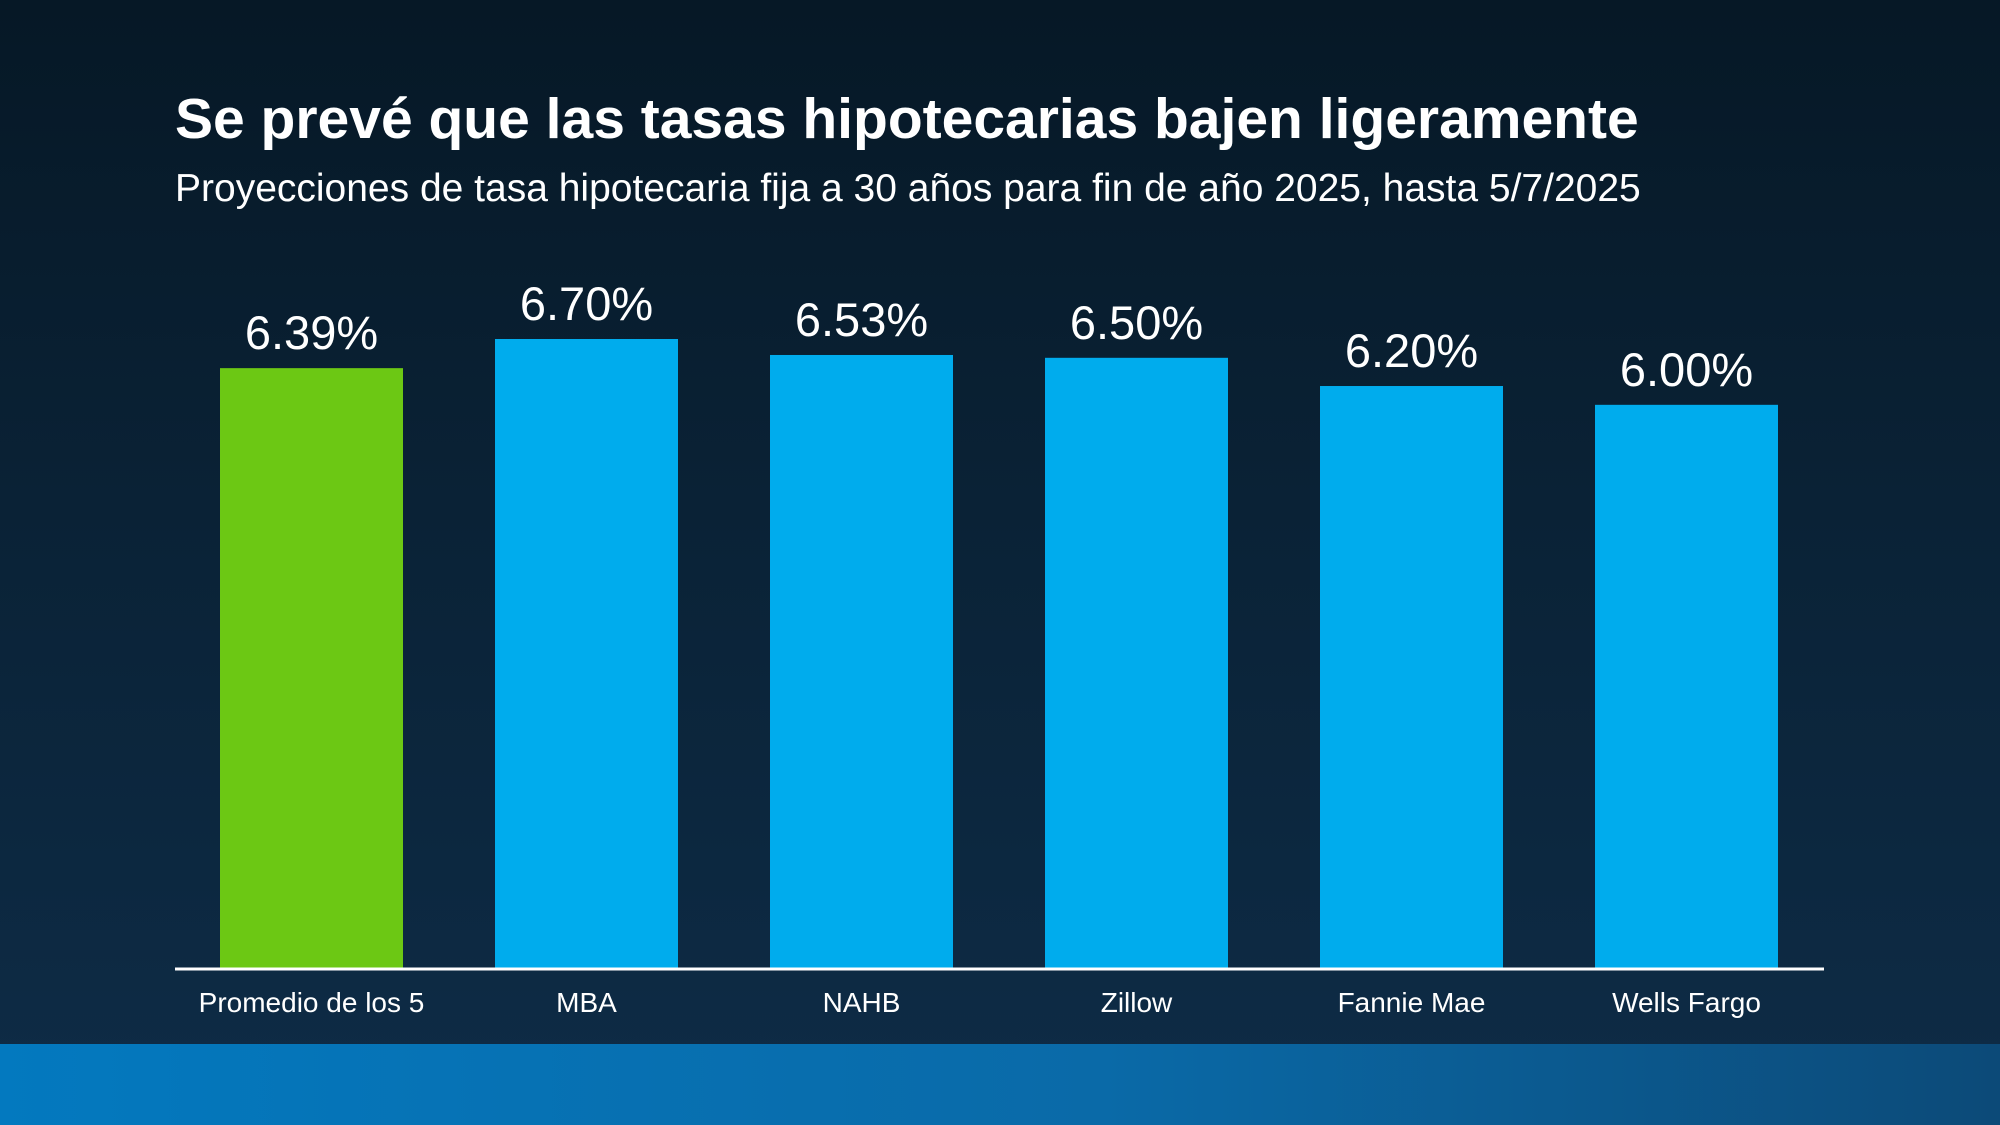 The image size is (2000, 1125). I want to click on category-label-5: Wells Fargo, so click(1686, 1002).